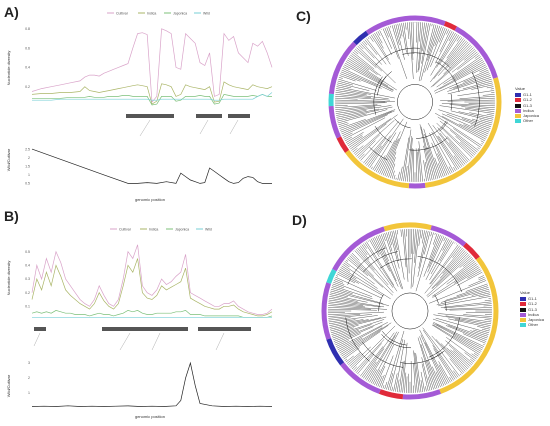 The height and width of the screenshot is (426, 550). What do you see at coordinates (27, 48) in the screenshot?
I see `y-tick-label: 0.6` at bounding box center [27, 48].